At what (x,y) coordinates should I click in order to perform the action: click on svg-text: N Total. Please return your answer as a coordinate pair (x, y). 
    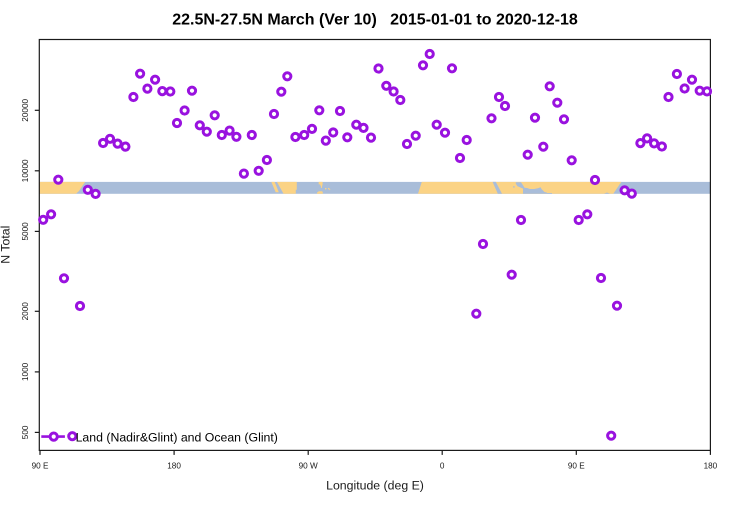
    Looking at the image, I should click on (6, 245).